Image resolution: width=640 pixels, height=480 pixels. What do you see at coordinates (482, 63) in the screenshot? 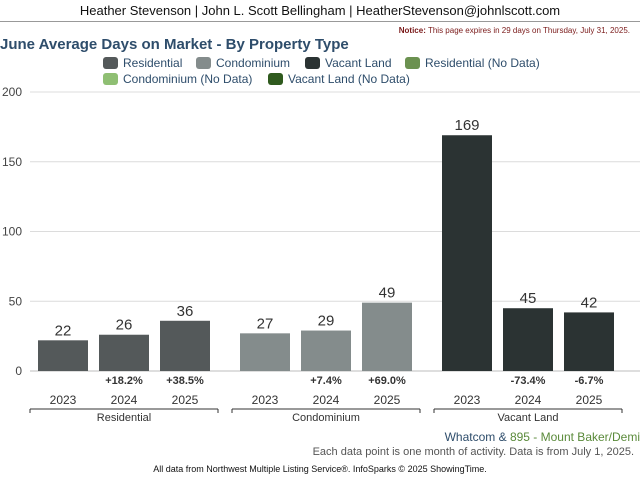
I see `legend-label: Residential (No Data)` at bounding box center [482, 63].